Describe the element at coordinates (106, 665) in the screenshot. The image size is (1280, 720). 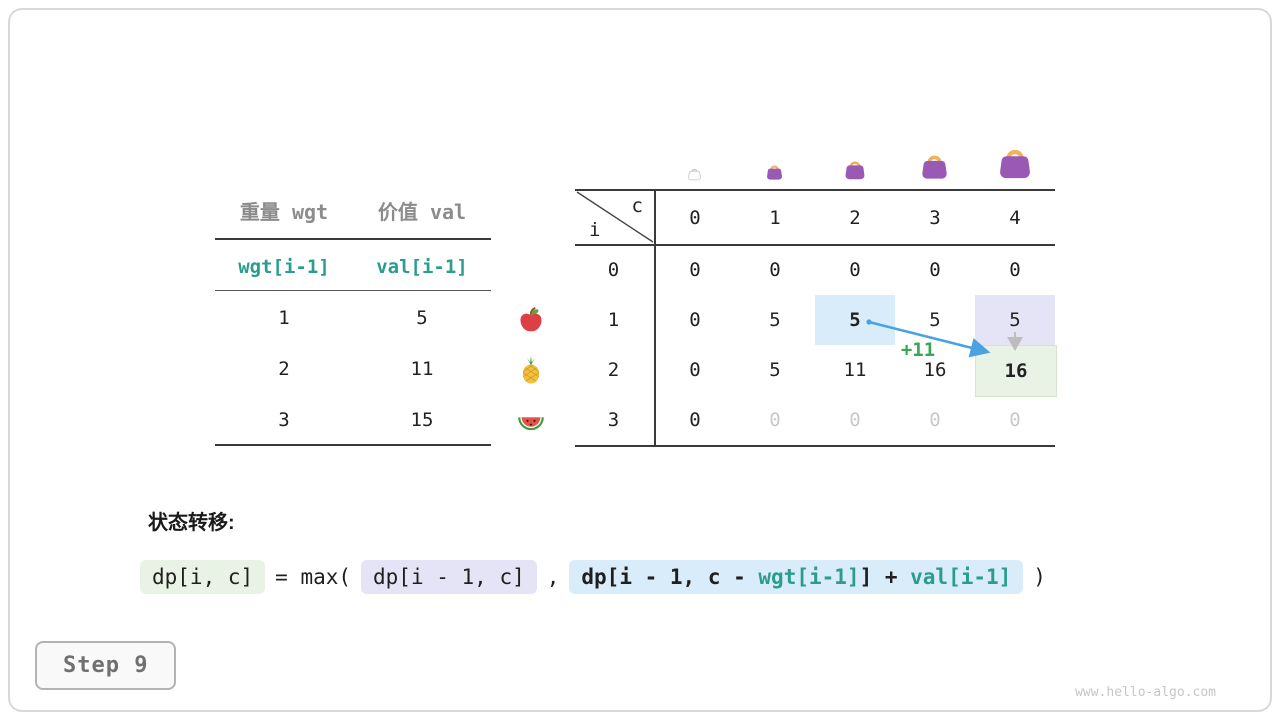
I see `step-badge: Step 9` at that location.